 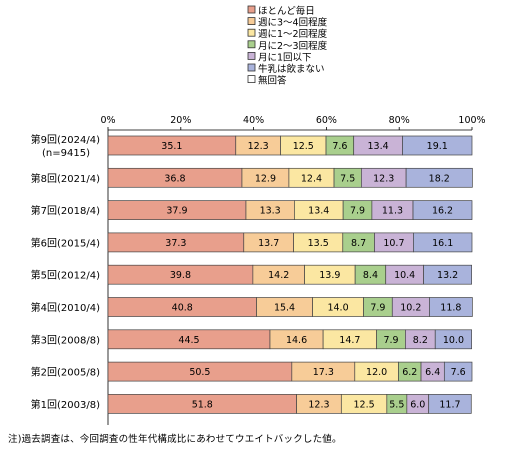 I want to click on category-sublabel: (n=9415), so click(x=66, y=153).